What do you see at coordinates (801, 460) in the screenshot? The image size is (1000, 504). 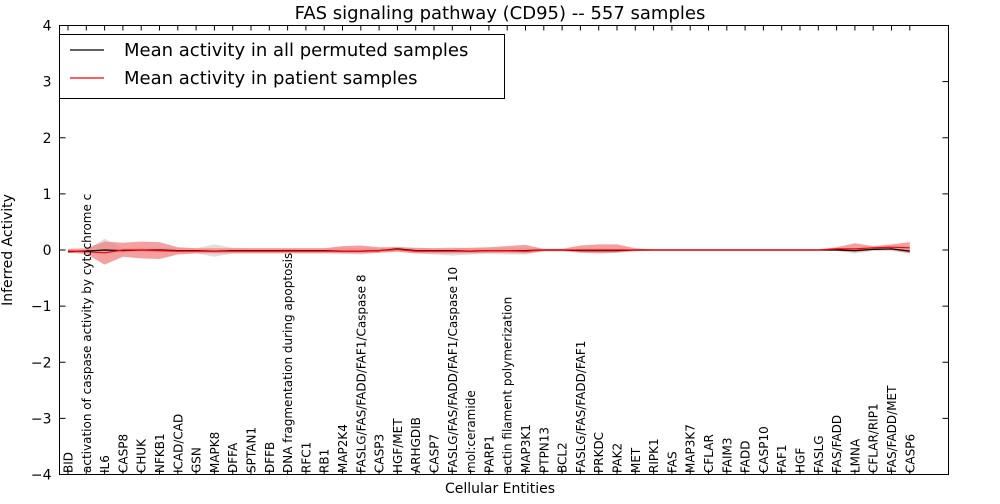 I see `x-tick-label: HGF` at bounding box center [801, 460].